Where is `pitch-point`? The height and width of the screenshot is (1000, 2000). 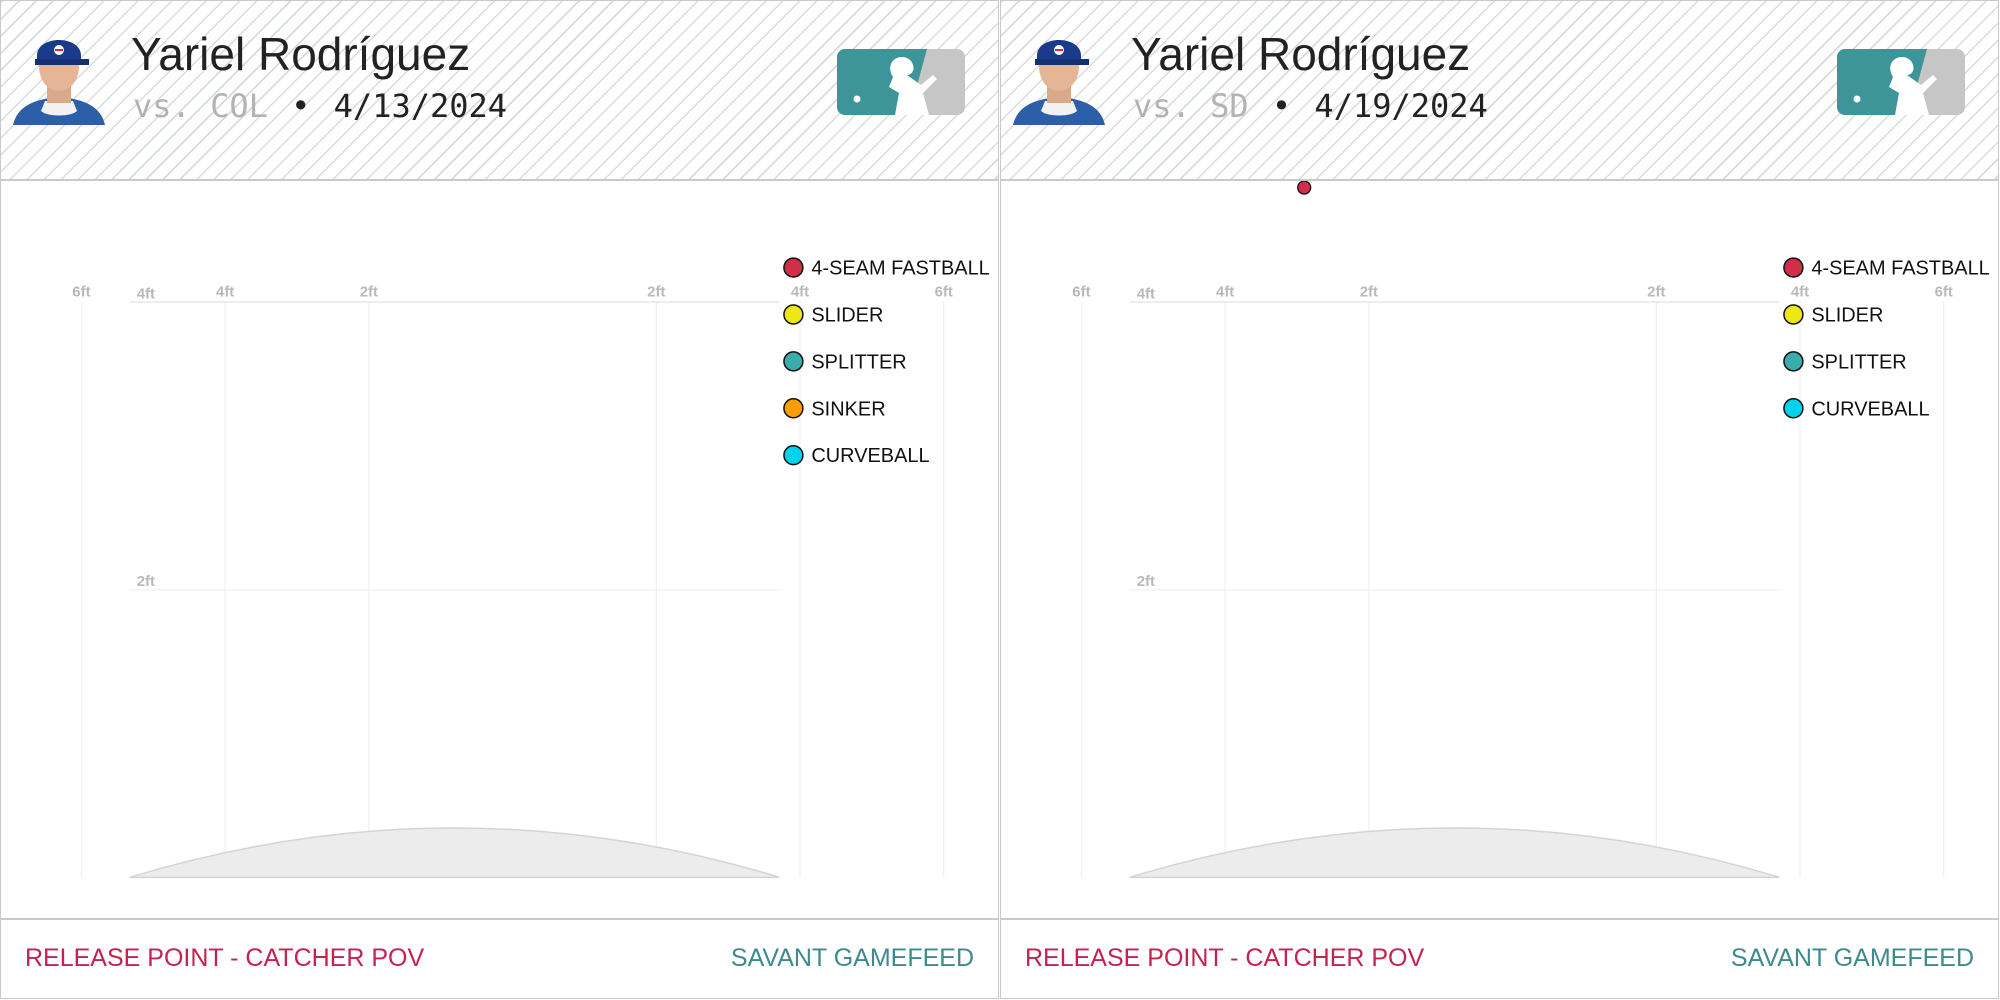 pitch-point is located at coordinates (1304, 188).